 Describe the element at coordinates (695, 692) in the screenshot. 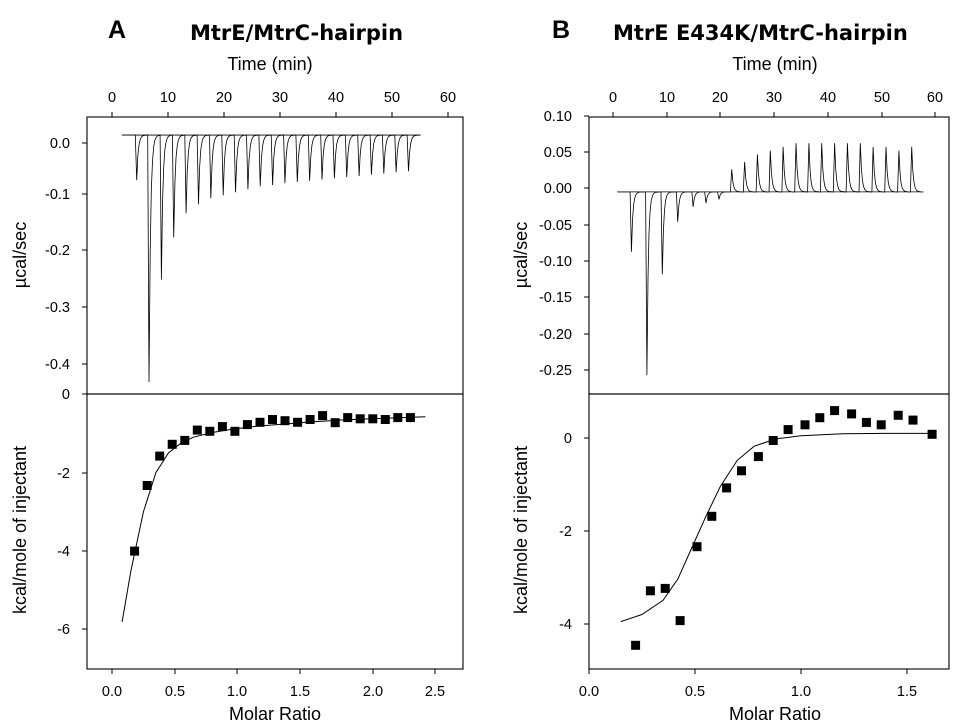

I see `panel-b-ratio-tick: 0.5` at that location.